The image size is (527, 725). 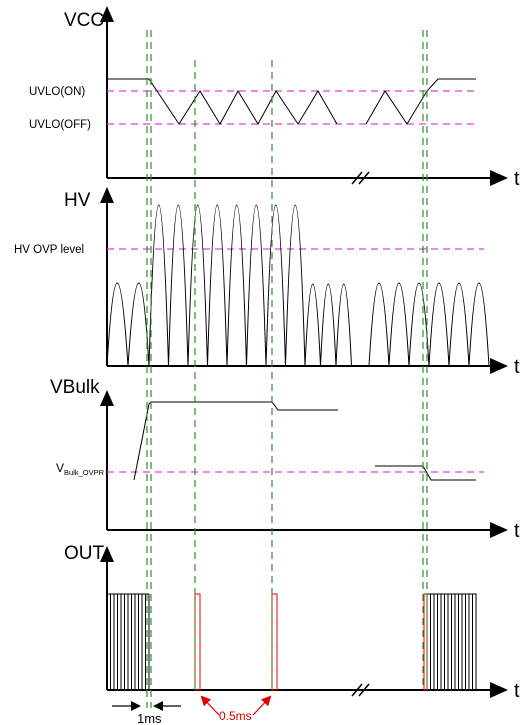 What do you see at coordinates (84, 553) in the screenshot?
I see `out-title: OUT` at bounding box center [84, 553].